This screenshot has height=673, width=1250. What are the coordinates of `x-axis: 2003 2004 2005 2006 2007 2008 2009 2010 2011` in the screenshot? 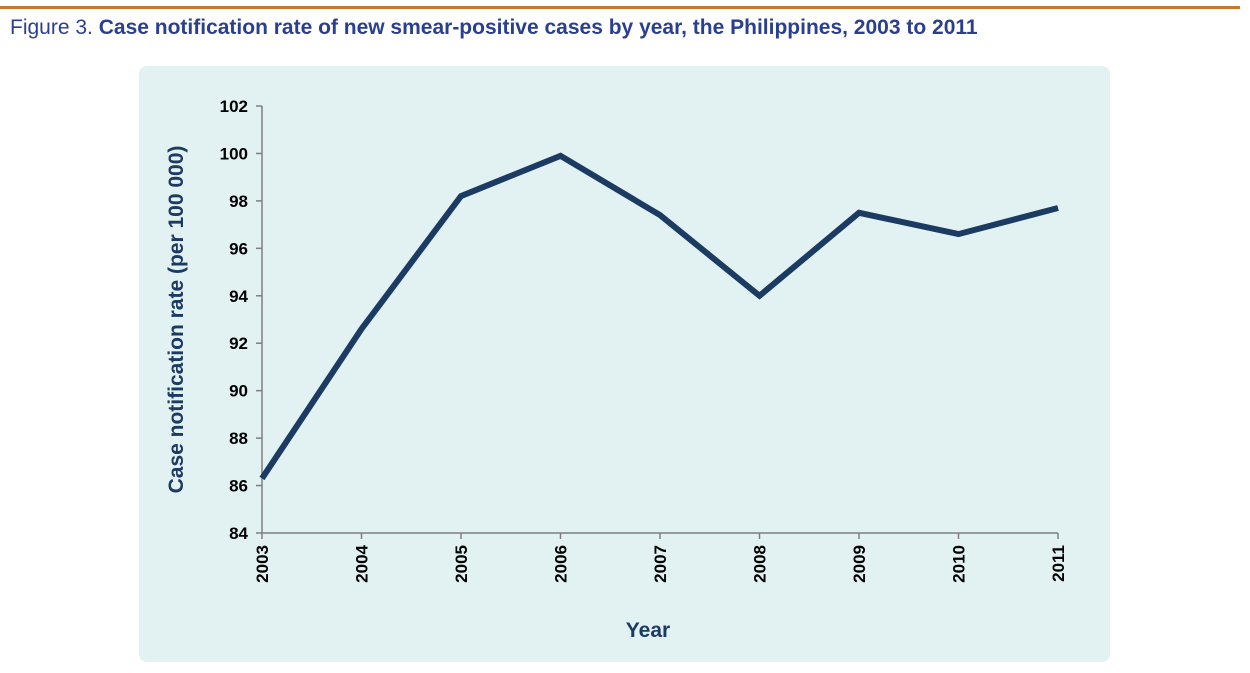 It's located at (660, 557).